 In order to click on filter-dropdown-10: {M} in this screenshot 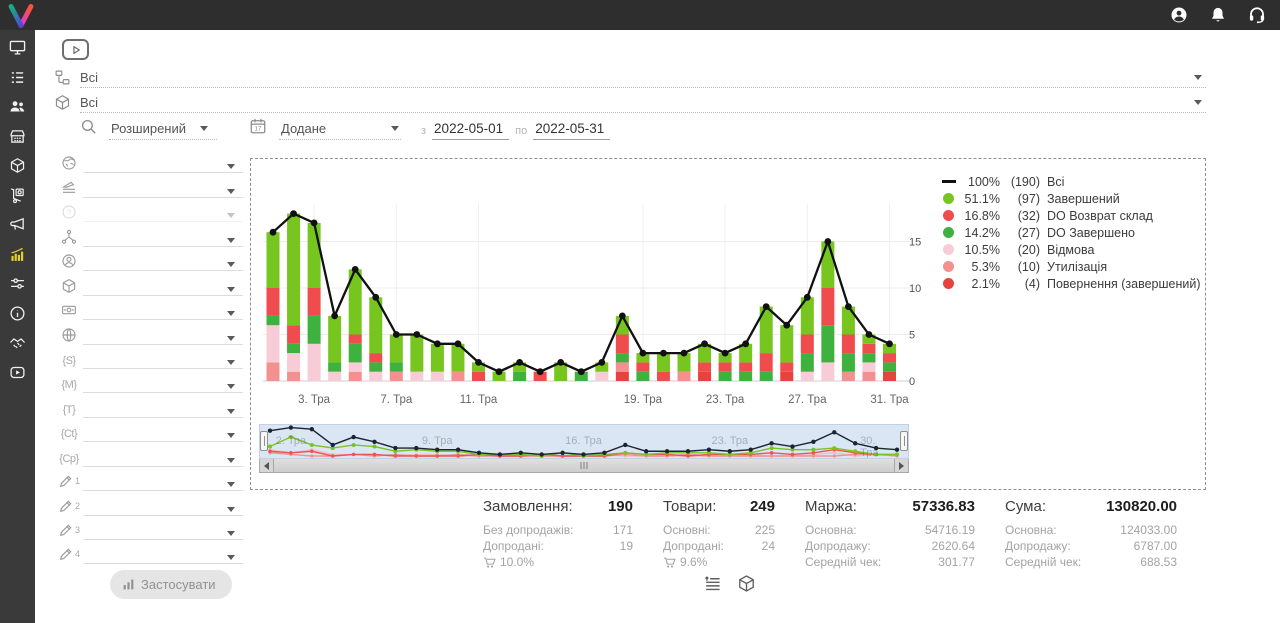, I will do `click(149, 381)`.